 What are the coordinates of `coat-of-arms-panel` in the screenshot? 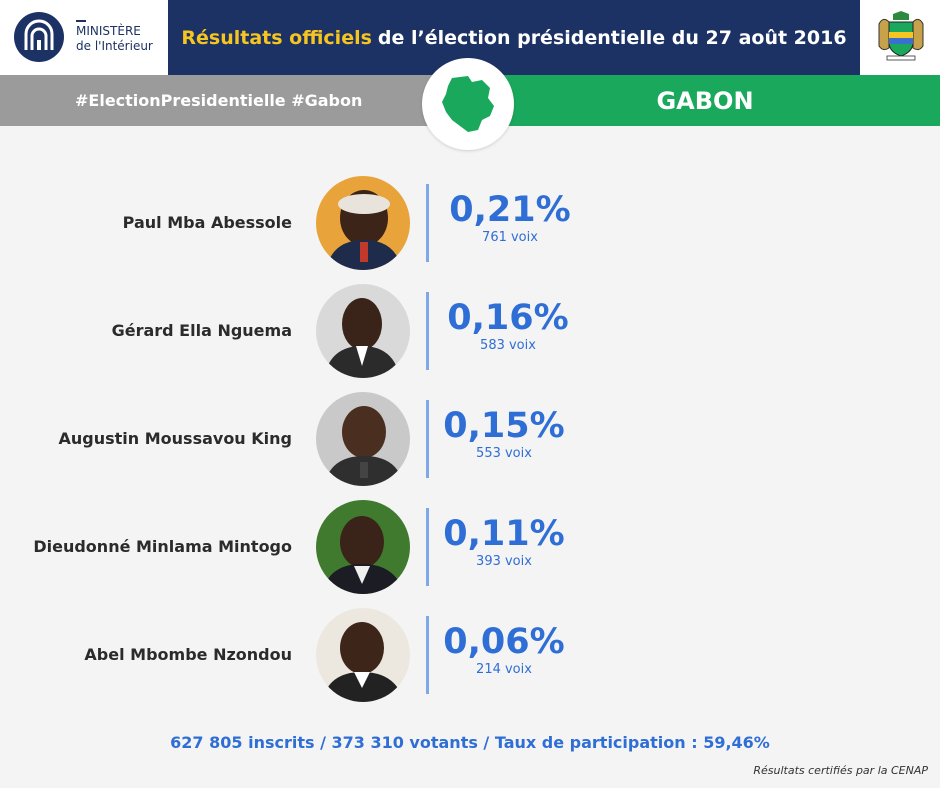 It's located at (900, 37).